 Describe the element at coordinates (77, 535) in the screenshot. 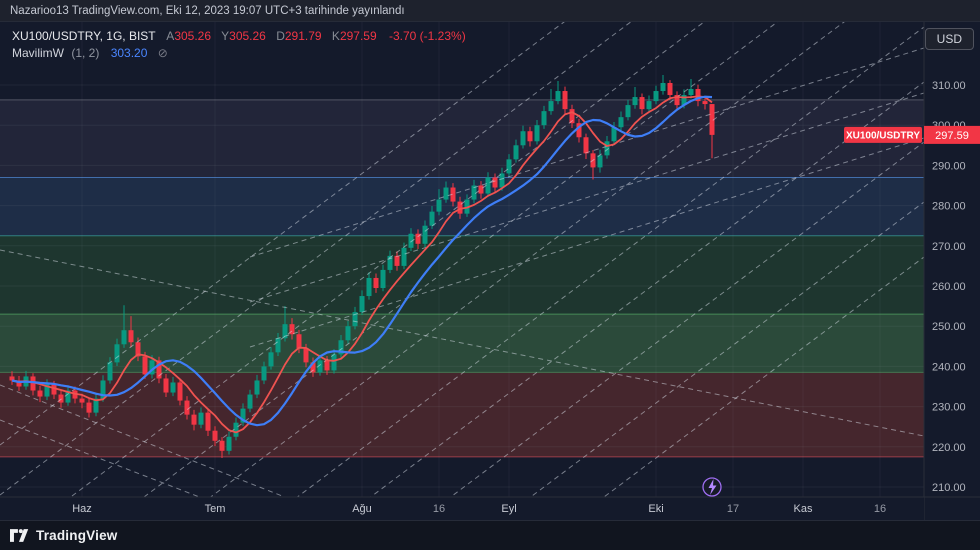

I see `brand-name: TradingView` at that location.